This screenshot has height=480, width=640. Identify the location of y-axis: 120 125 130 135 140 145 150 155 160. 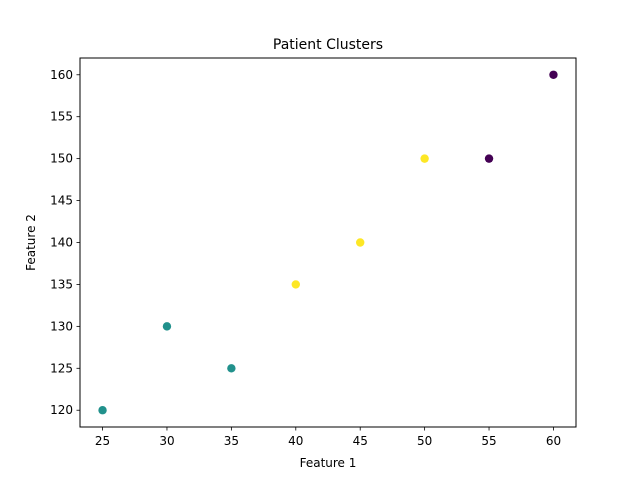
(65, 242).